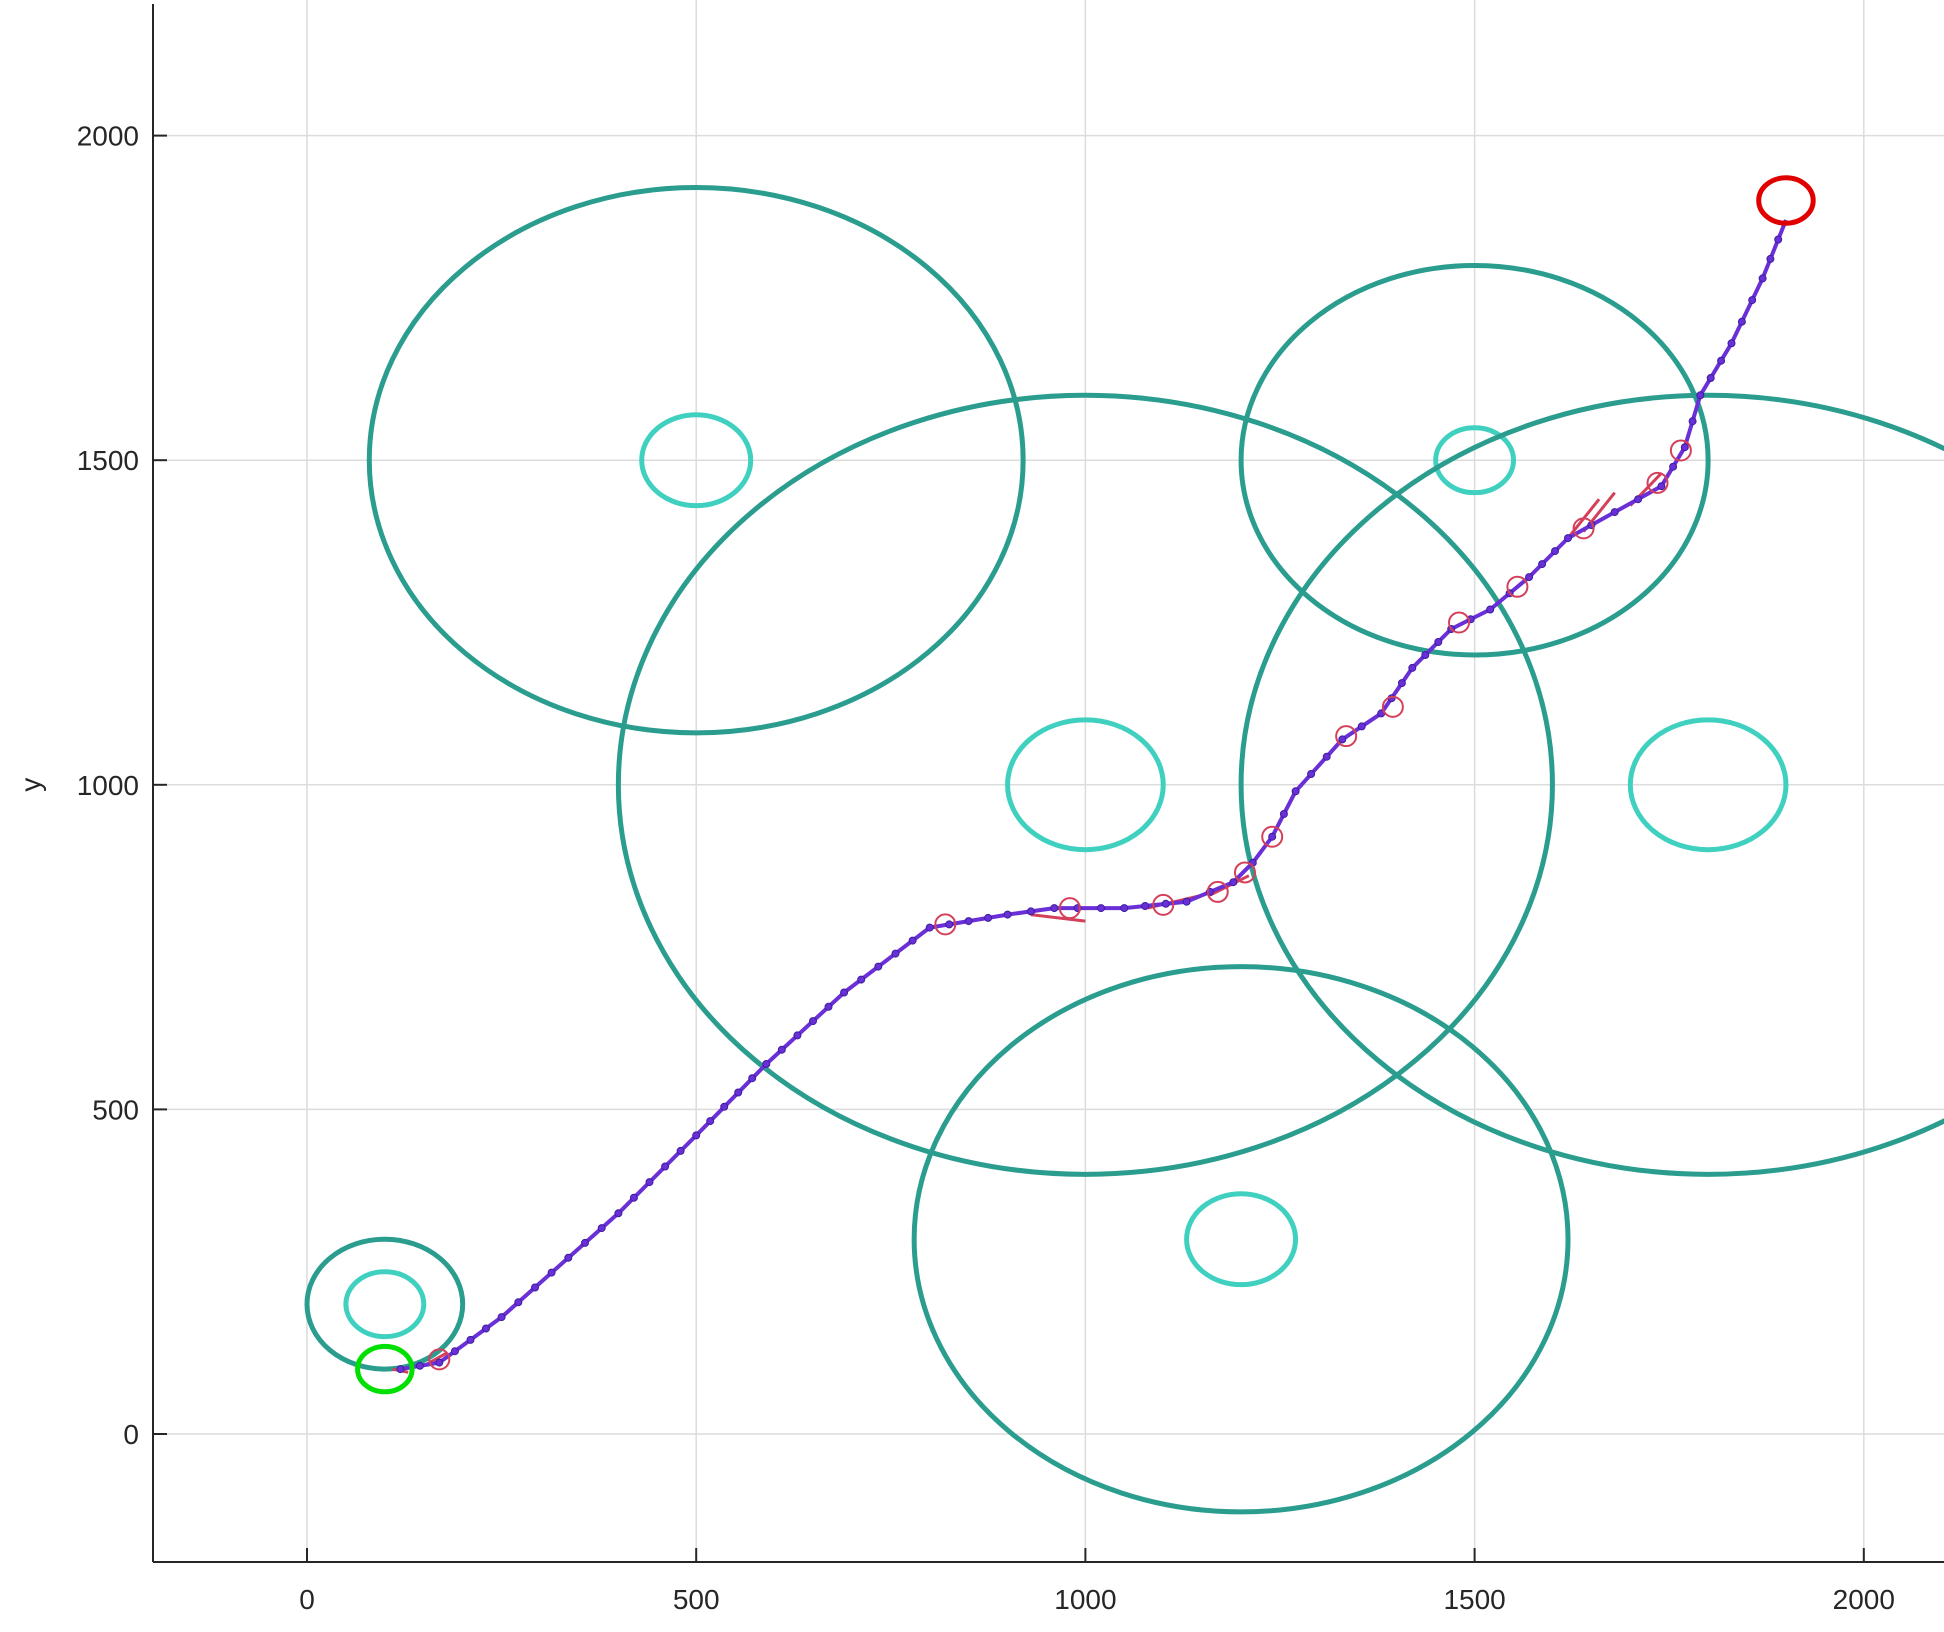 This screenshot has height=1632, width=1944. I want to click on start-marker, so click(385, 1369).